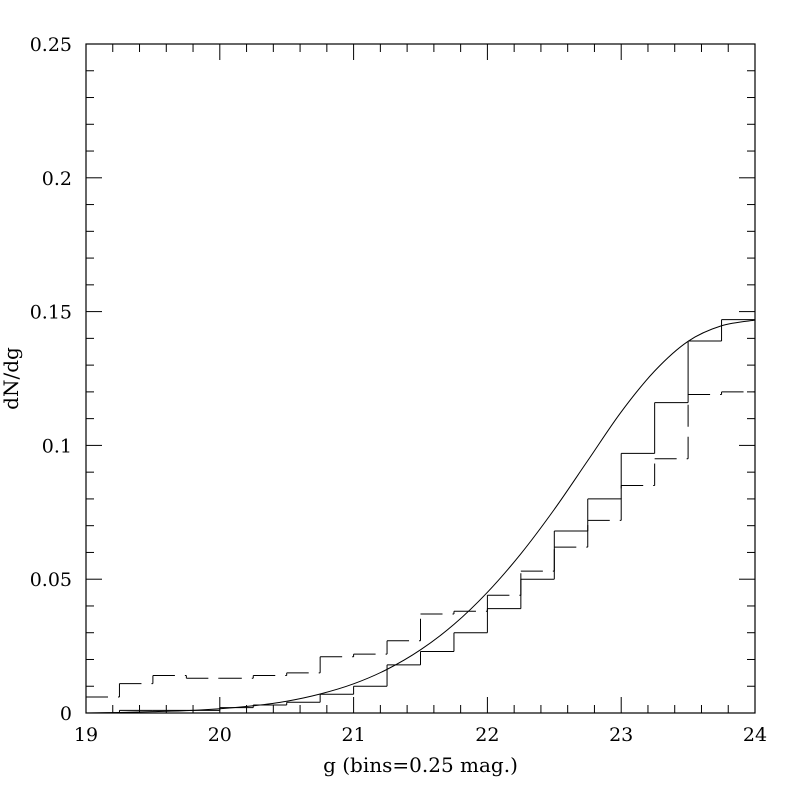 This screenshot has height=797, width=797. What do you see at coordinates (420, 765) in the screenshot?
I see `x-axis-label: g (bins=0.25 mag.)` at bounding box center [420, 765].